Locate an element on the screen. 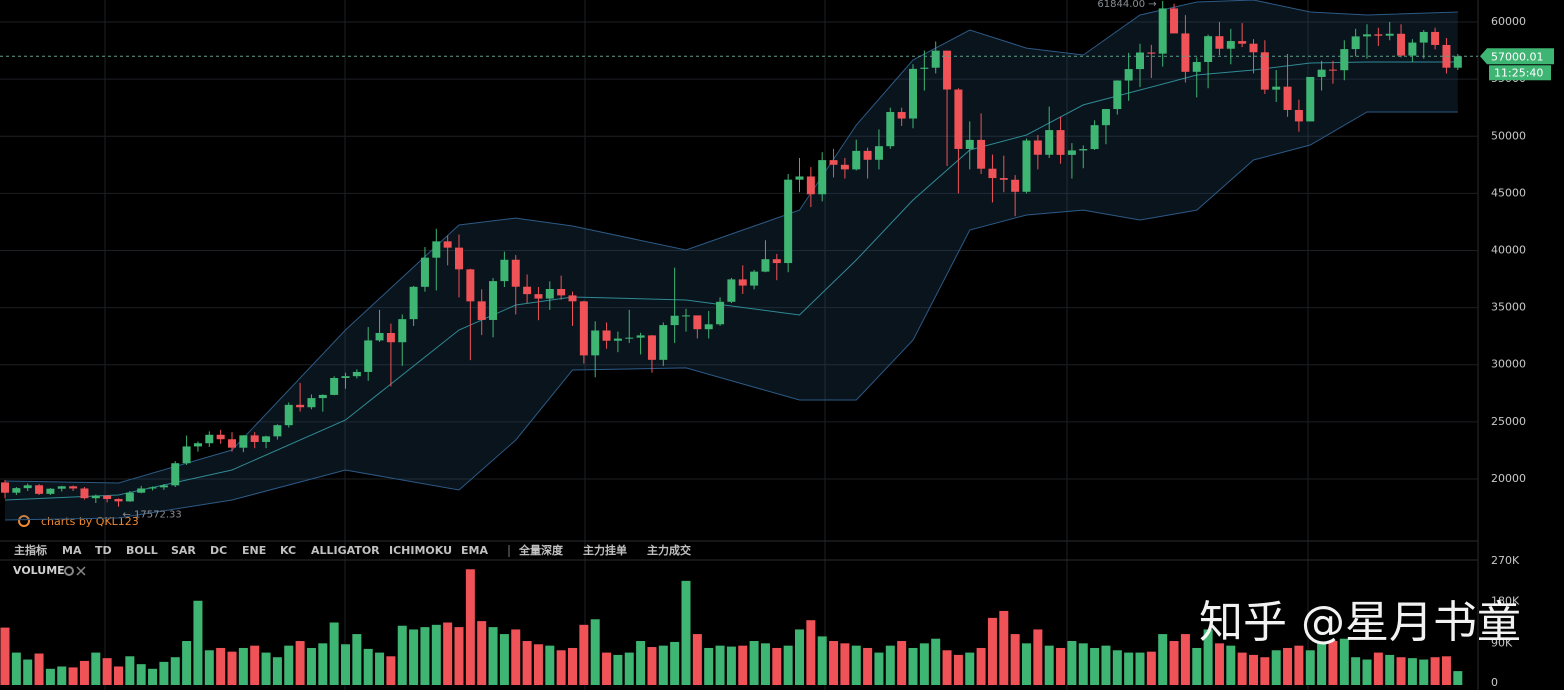  indicator-tab: TD is located at coordinates (103, 550).